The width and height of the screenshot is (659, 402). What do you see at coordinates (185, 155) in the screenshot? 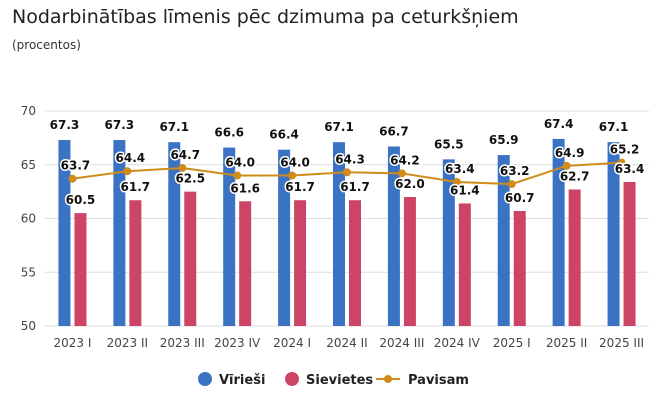
I see `data-label-total: 64.7` at bounding box center [185, 155].